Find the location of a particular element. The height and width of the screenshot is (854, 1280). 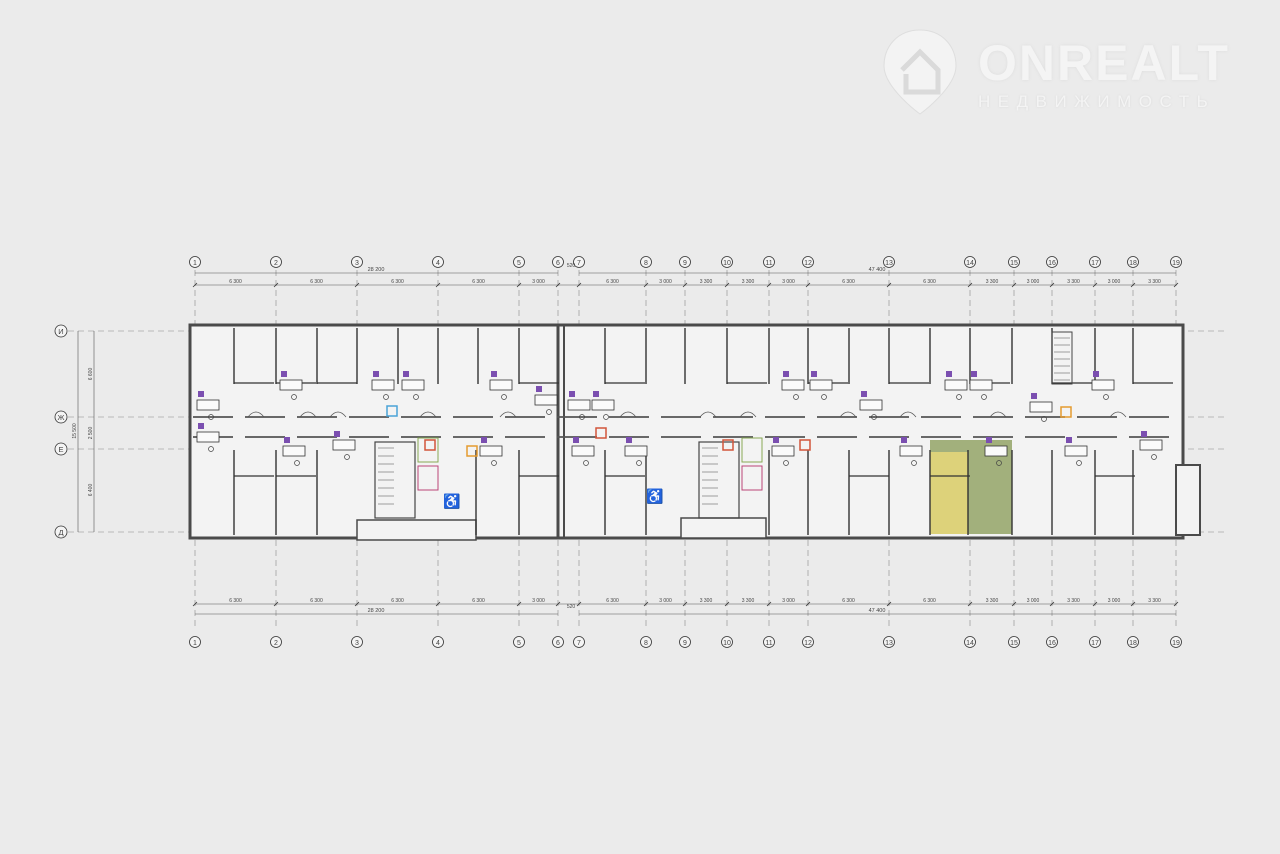

axis-label-5: 5 is located at coordinates (519, 643).